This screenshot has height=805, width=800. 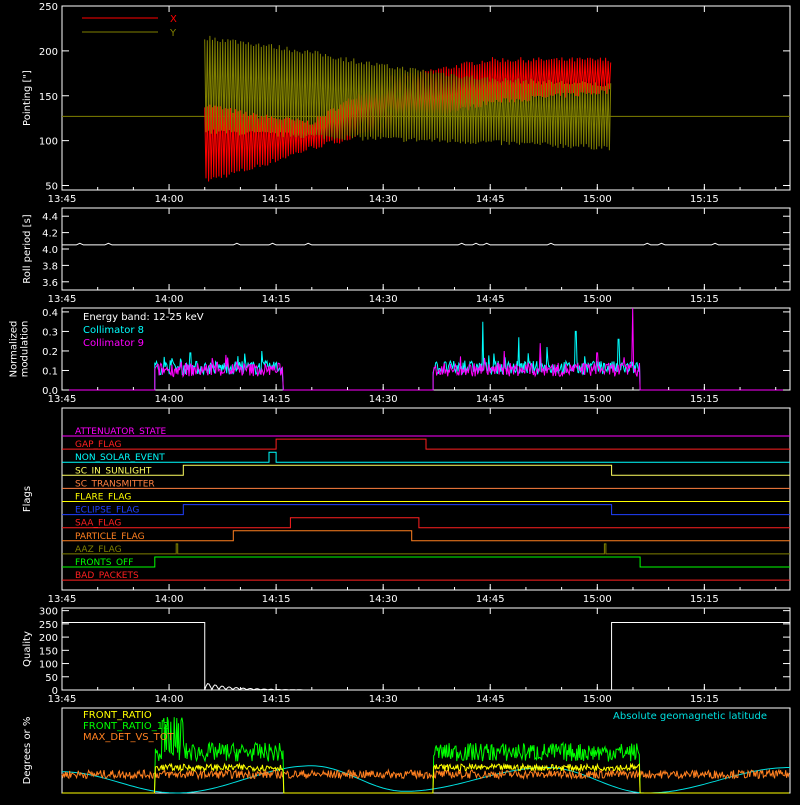 What do you see at coordinates (50, 266) in the screenshot?
I see `y-tick-label: 3.8` at bounding box center [50, 266].